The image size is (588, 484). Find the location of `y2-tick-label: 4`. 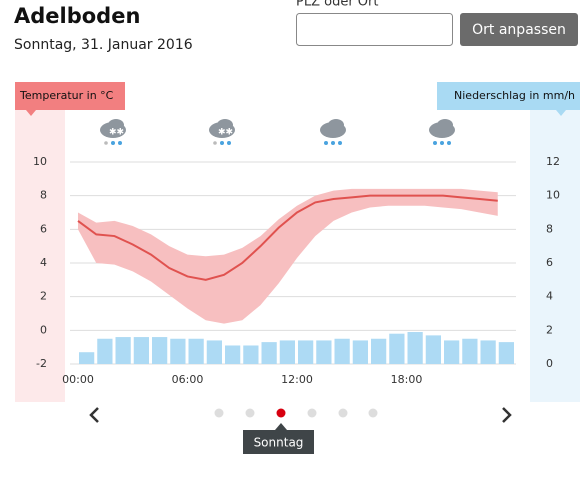

y2-tick-label: 4 is located at coordinates (549, 296).